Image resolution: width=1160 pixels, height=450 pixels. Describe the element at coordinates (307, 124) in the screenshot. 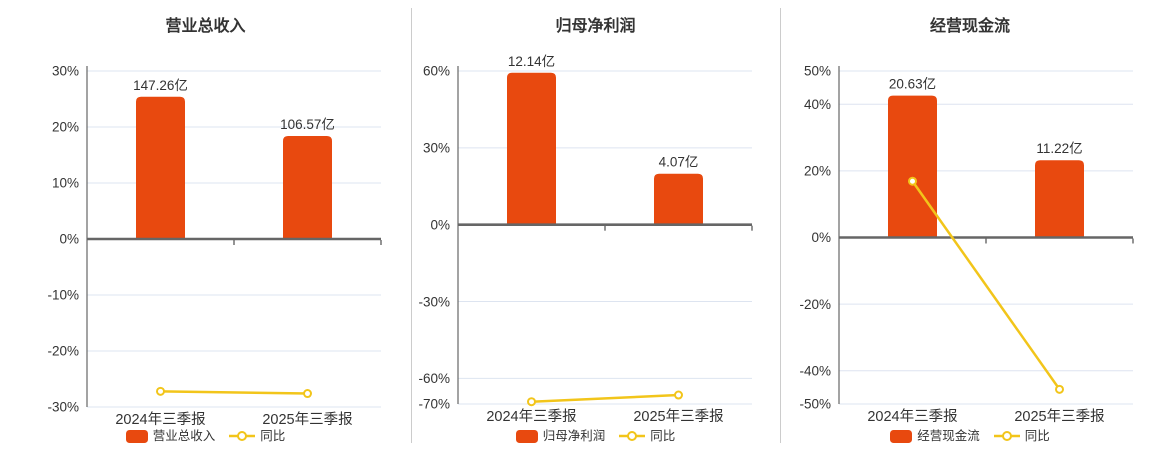

I see `bar-value-label: 106.57亿` at that location.